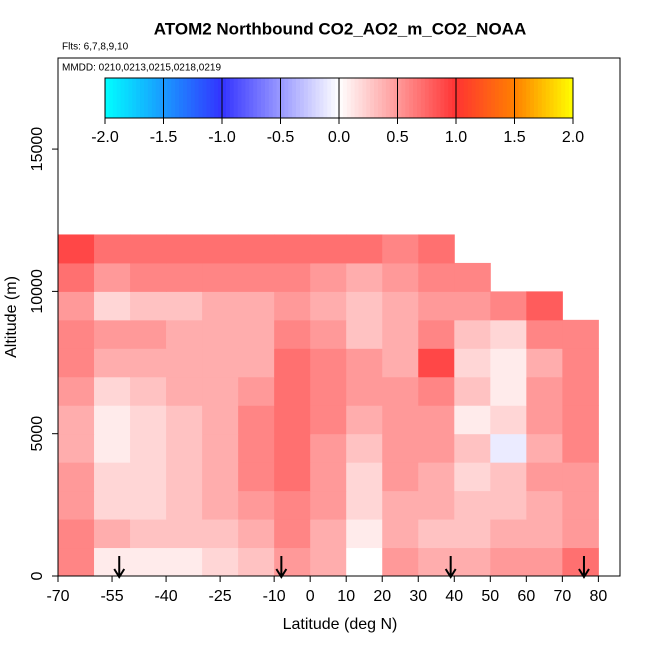 The width and height of the screenshot is (650, 655). What do you see at coordinates (418, 596) in the screenshot?
I see `x-tick-label: 30` at bounding box center [418, 596].